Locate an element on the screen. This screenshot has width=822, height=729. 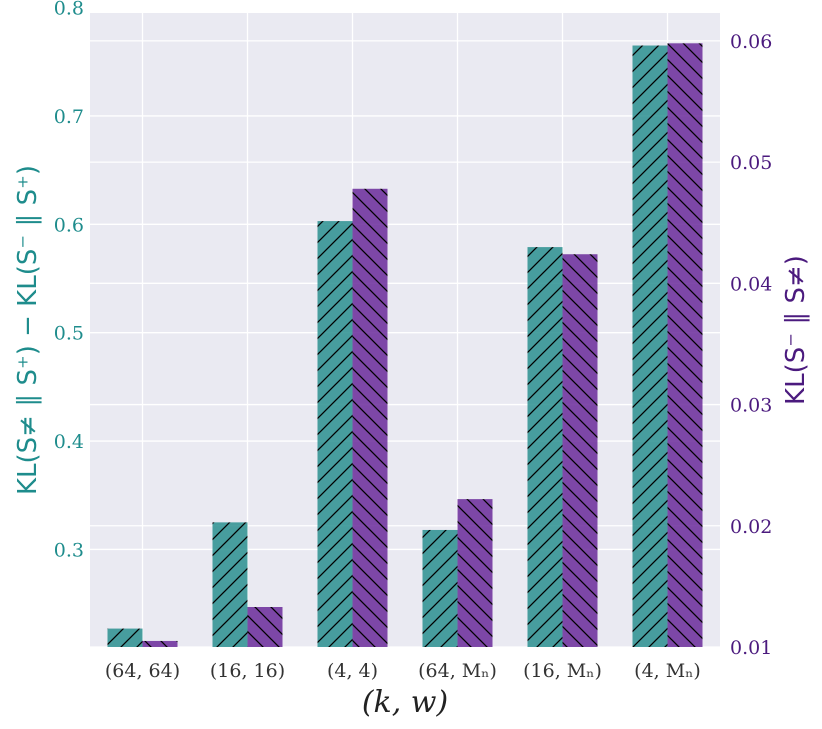
left-y-tick-label-4: 0.7 is located at coordinates (69, 117).